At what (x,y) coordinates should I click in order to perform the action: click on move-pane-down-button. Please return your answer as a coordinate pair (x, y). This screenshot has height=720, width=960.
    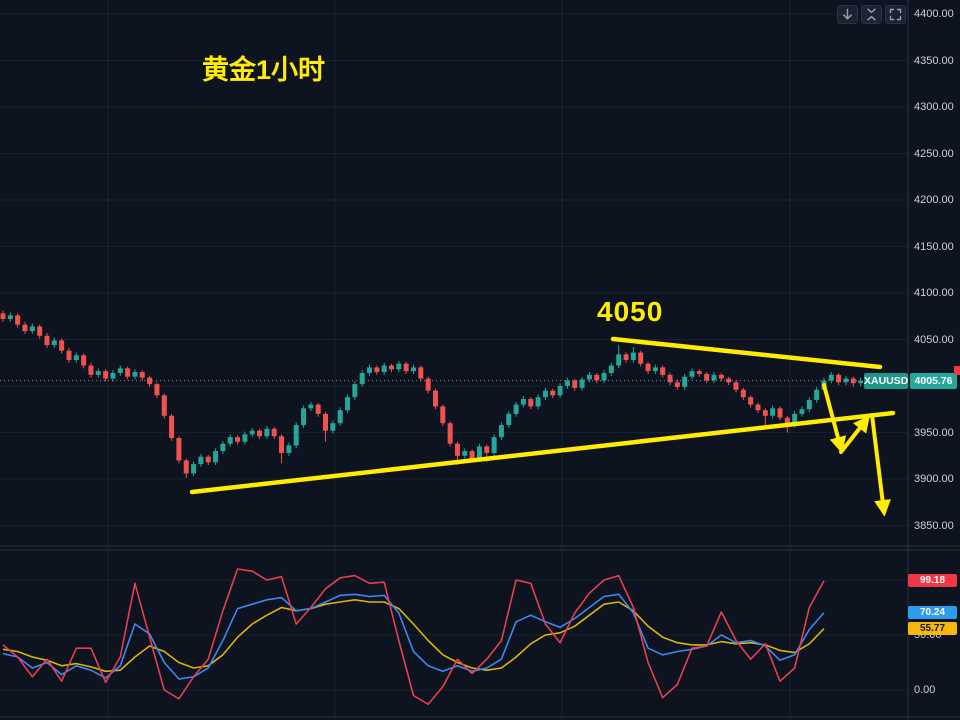
    Looking at the image, I should click on (847, 14).